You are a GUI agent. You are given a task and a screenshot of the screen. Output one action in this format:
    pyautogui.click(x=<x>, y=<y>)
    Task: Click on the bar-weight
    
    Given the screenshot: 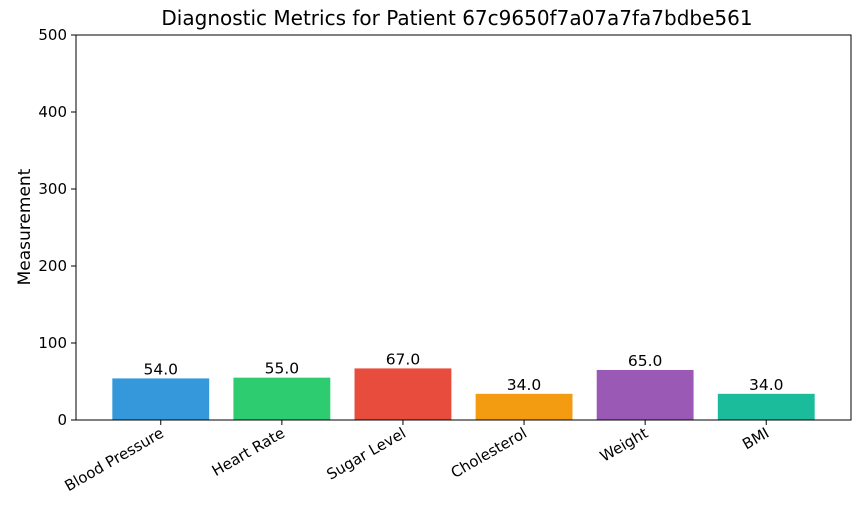 What is the action you would take?
    pyautogui.click(x=645, y=394)
    